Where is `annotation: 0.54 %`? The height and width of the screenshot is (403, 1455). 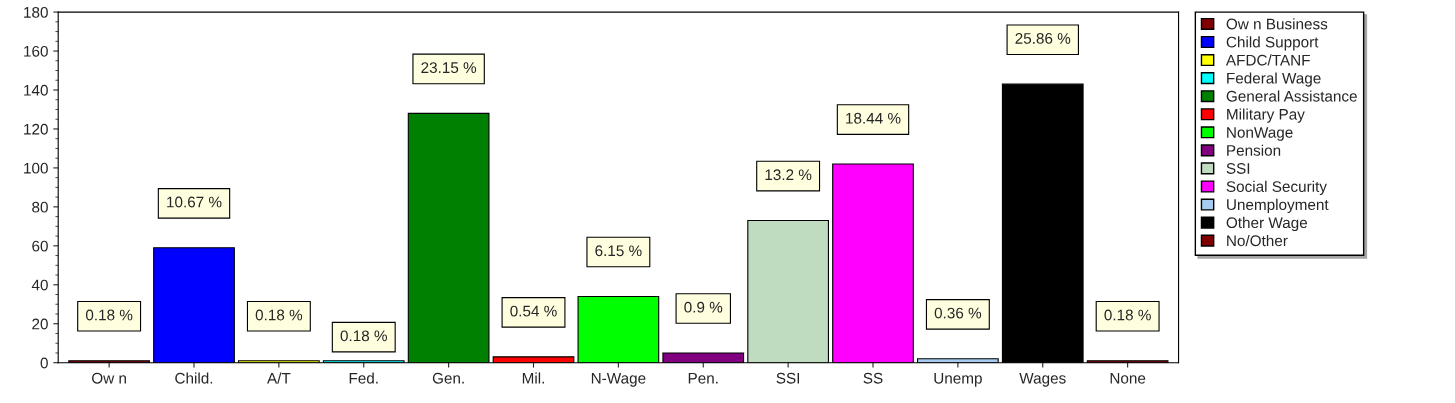 annotation: 0.54 % is located at coordinates (533, 311).